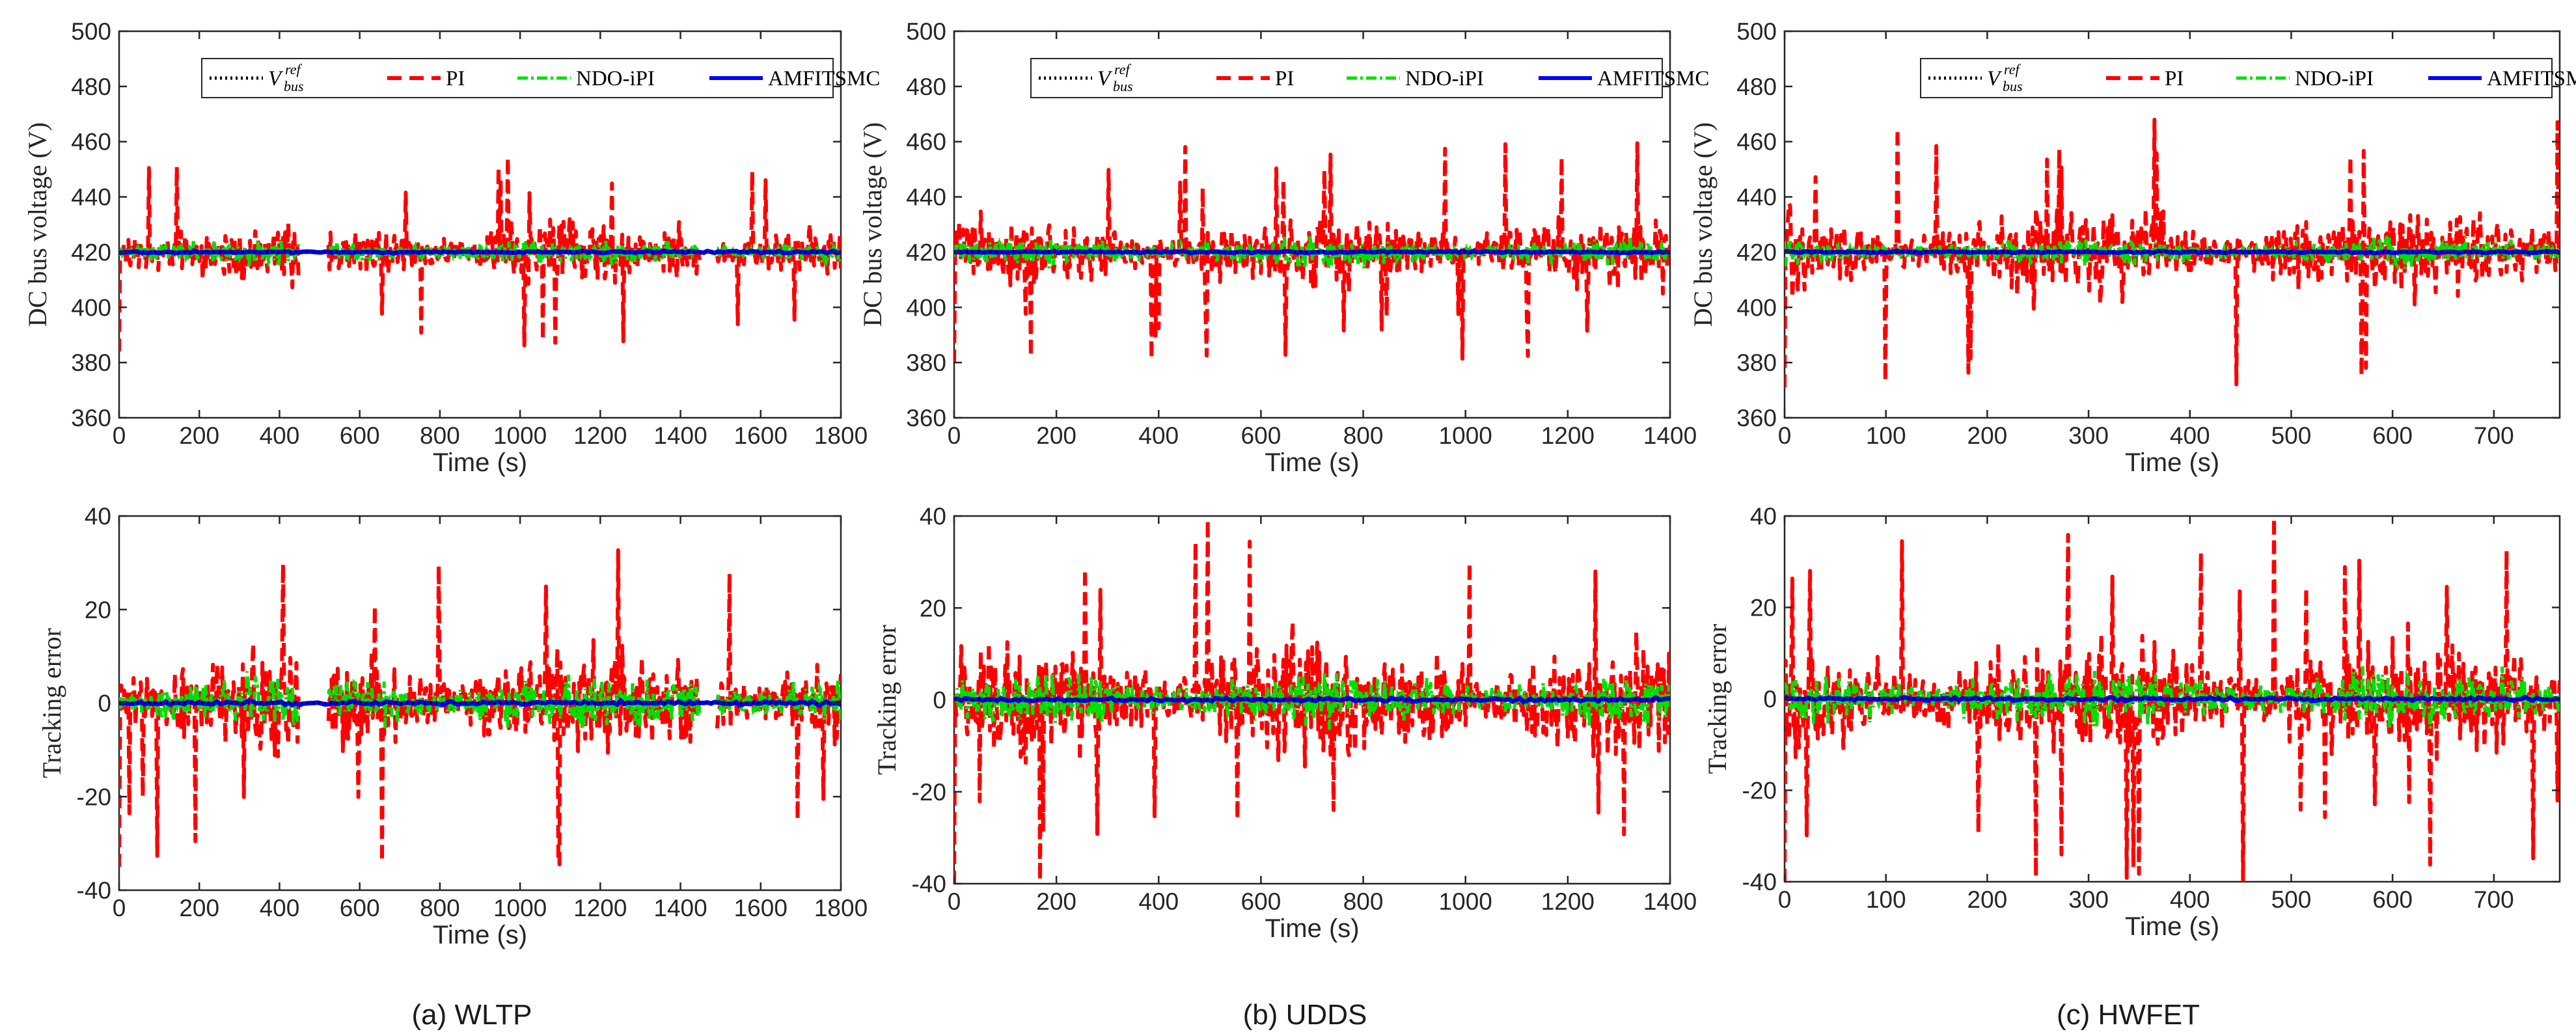  I want to click on y-tick-label: 440, so click(1757, 197).